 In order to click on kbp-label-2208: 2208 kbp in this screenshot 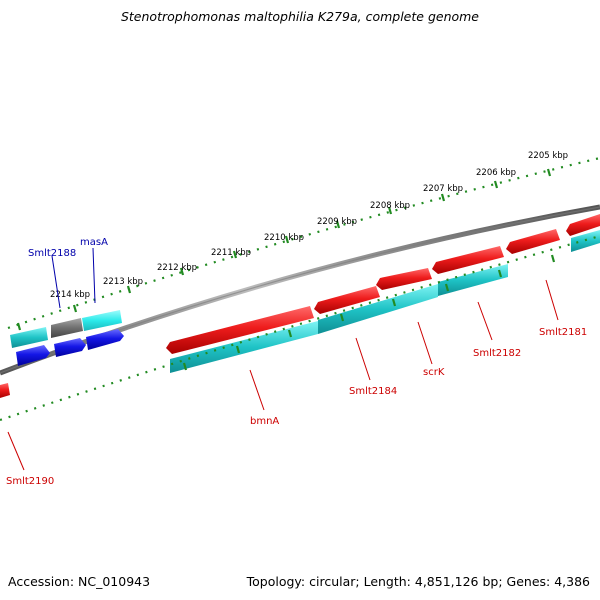, I will do `click(390, 206)`.